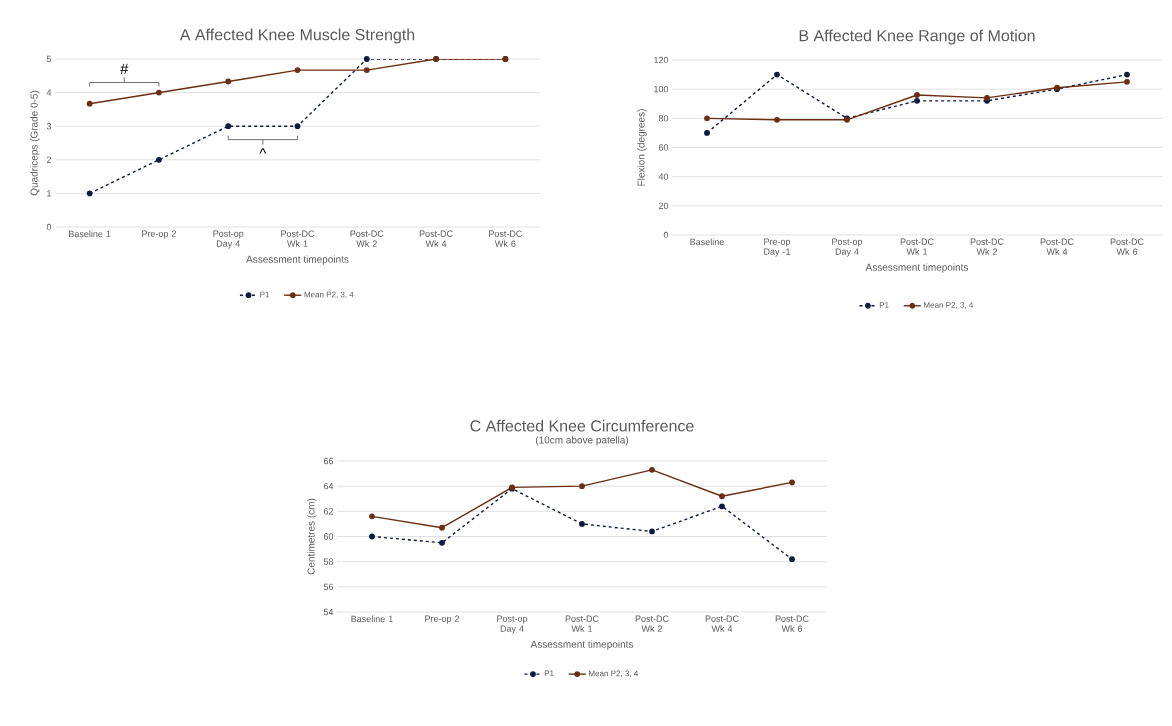 The width and height of the screenshot is (1172, 726). I want to click on y-tick-label: 5, so click(49, 59).